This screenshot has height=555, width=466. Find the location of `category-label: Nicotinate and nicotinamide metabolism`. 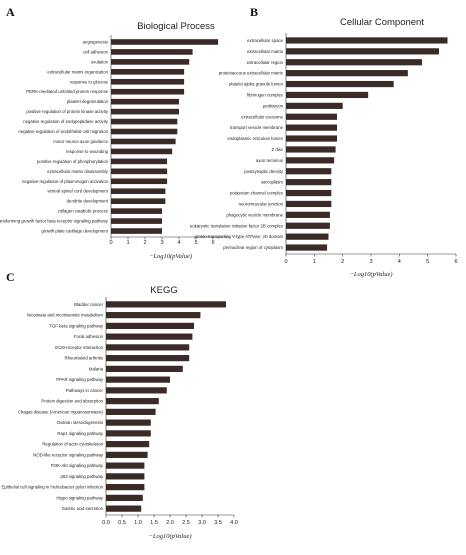

category-label: Nicotinate and nicotinamide metabolism is located at coordinates (65, 315).